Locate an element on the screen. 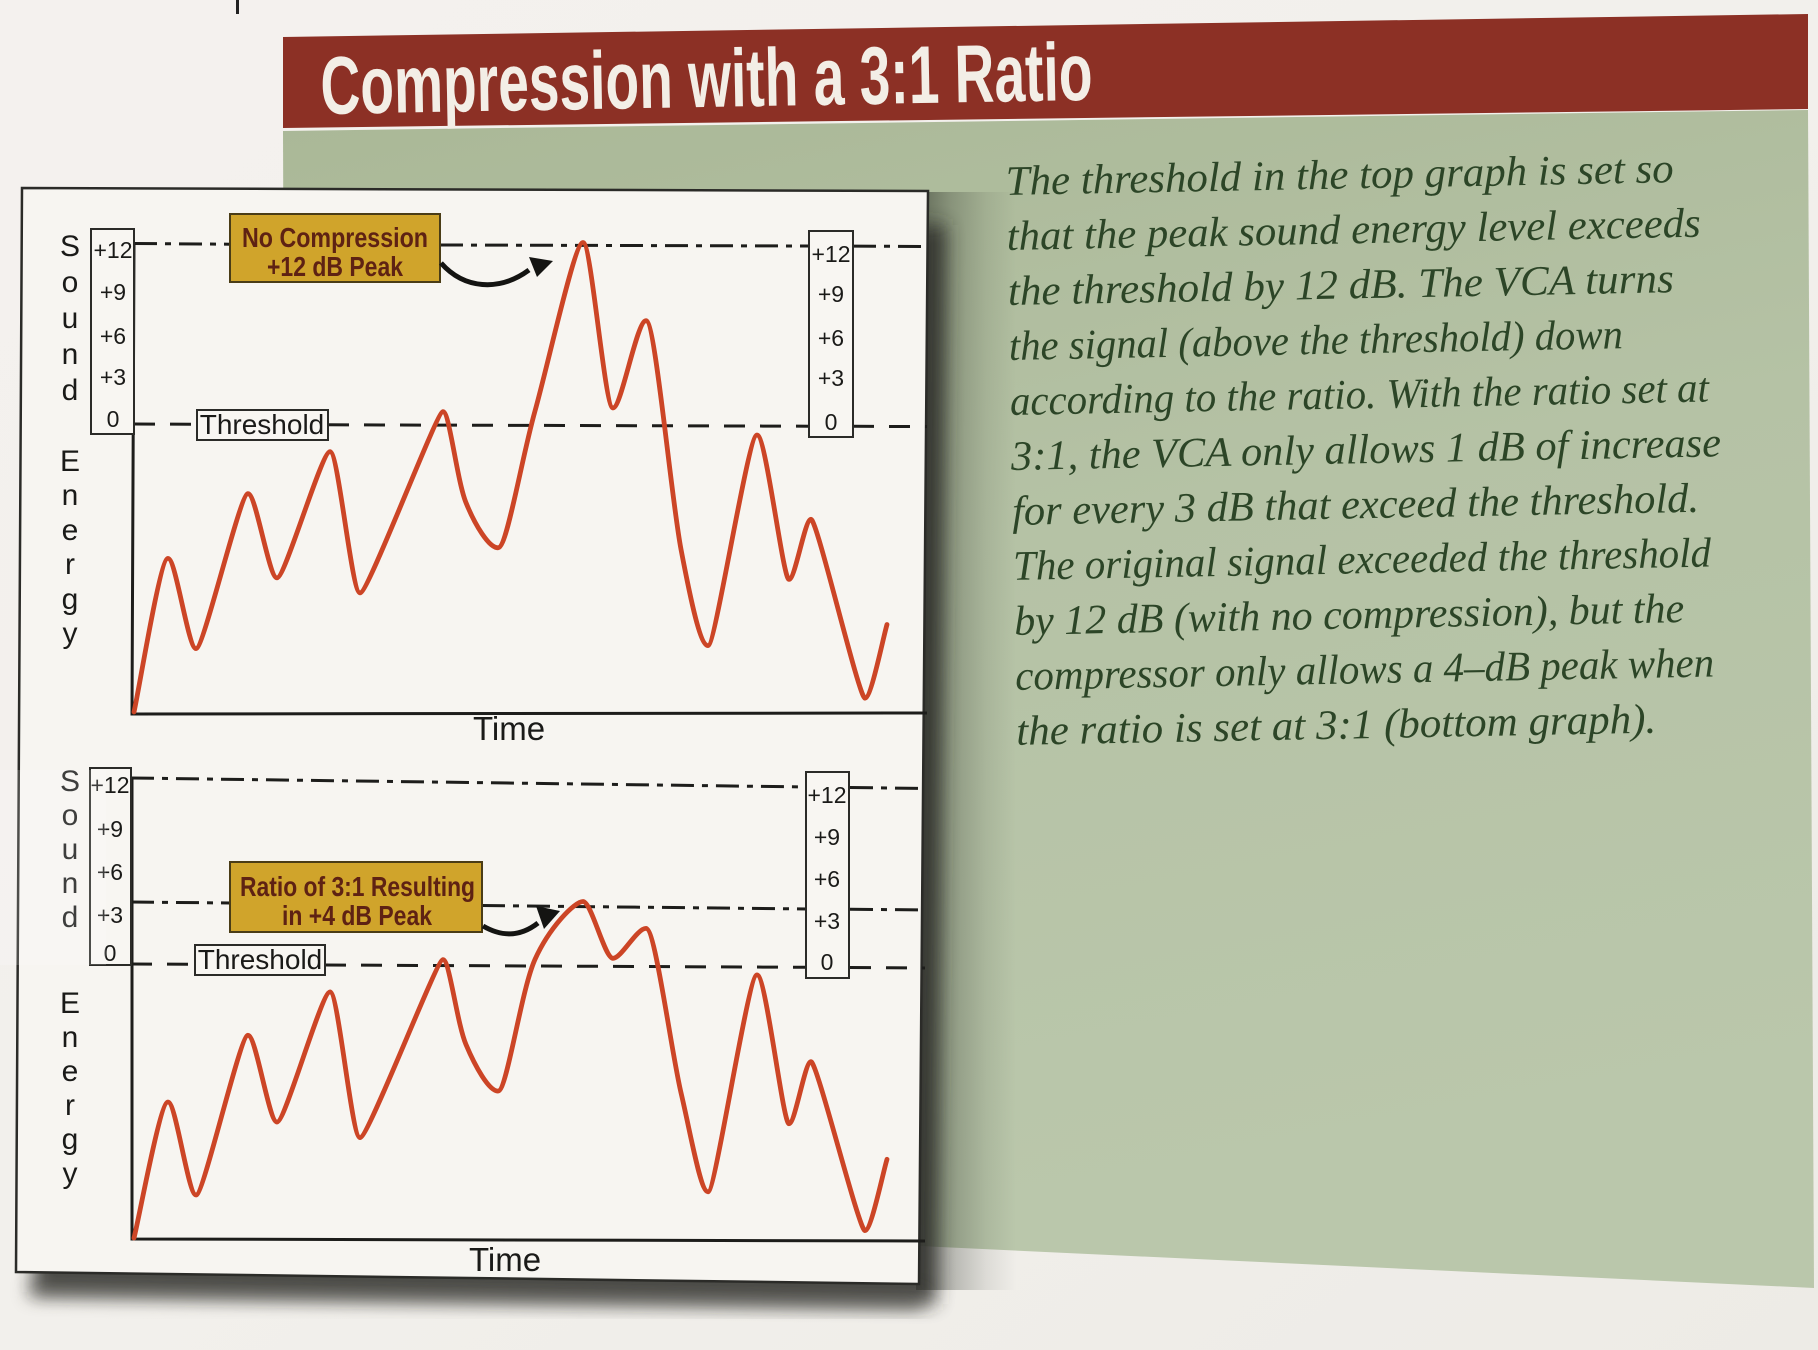 The height and width of the screenshot is (1350, 1818). svg-text: +12 dB Peak is located at coordinates (335, 266).